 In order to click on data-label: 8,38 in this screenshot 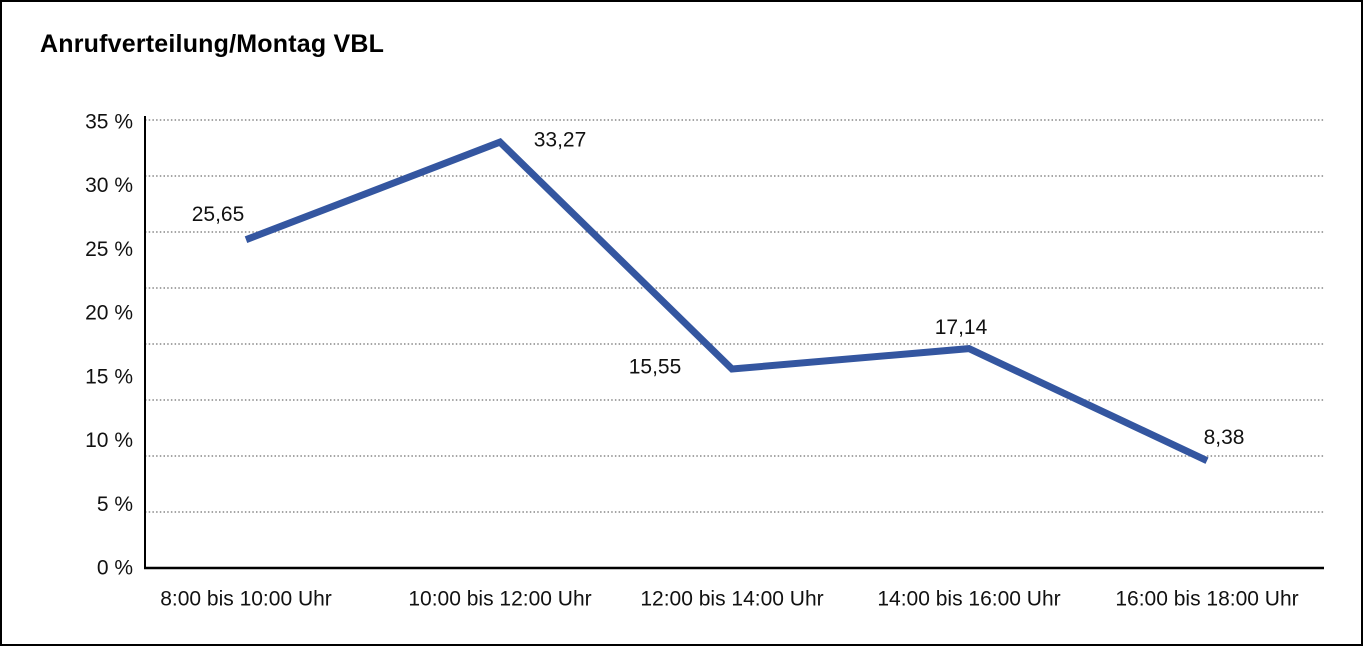, I will do `click(1224, 437)`.